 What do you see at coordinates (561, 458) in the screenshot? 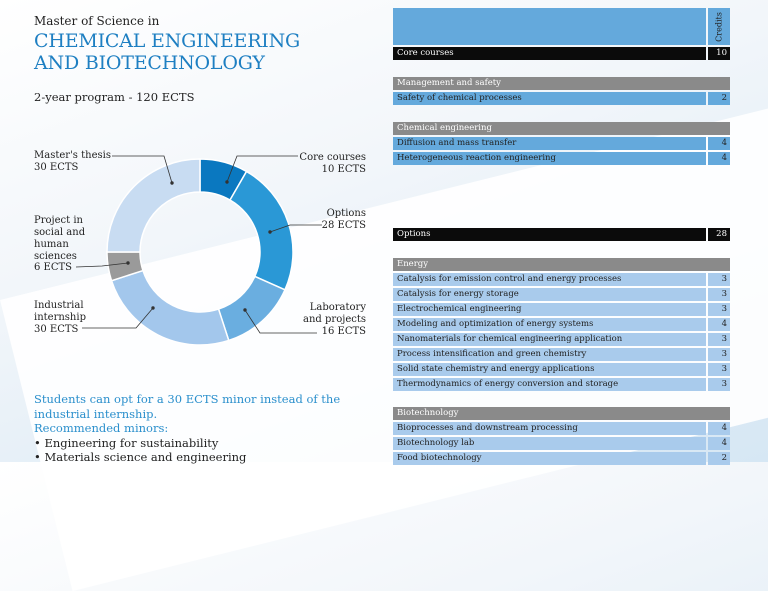
I see `course-row: Food biotechnology 2` at bounding box center [561, 458].